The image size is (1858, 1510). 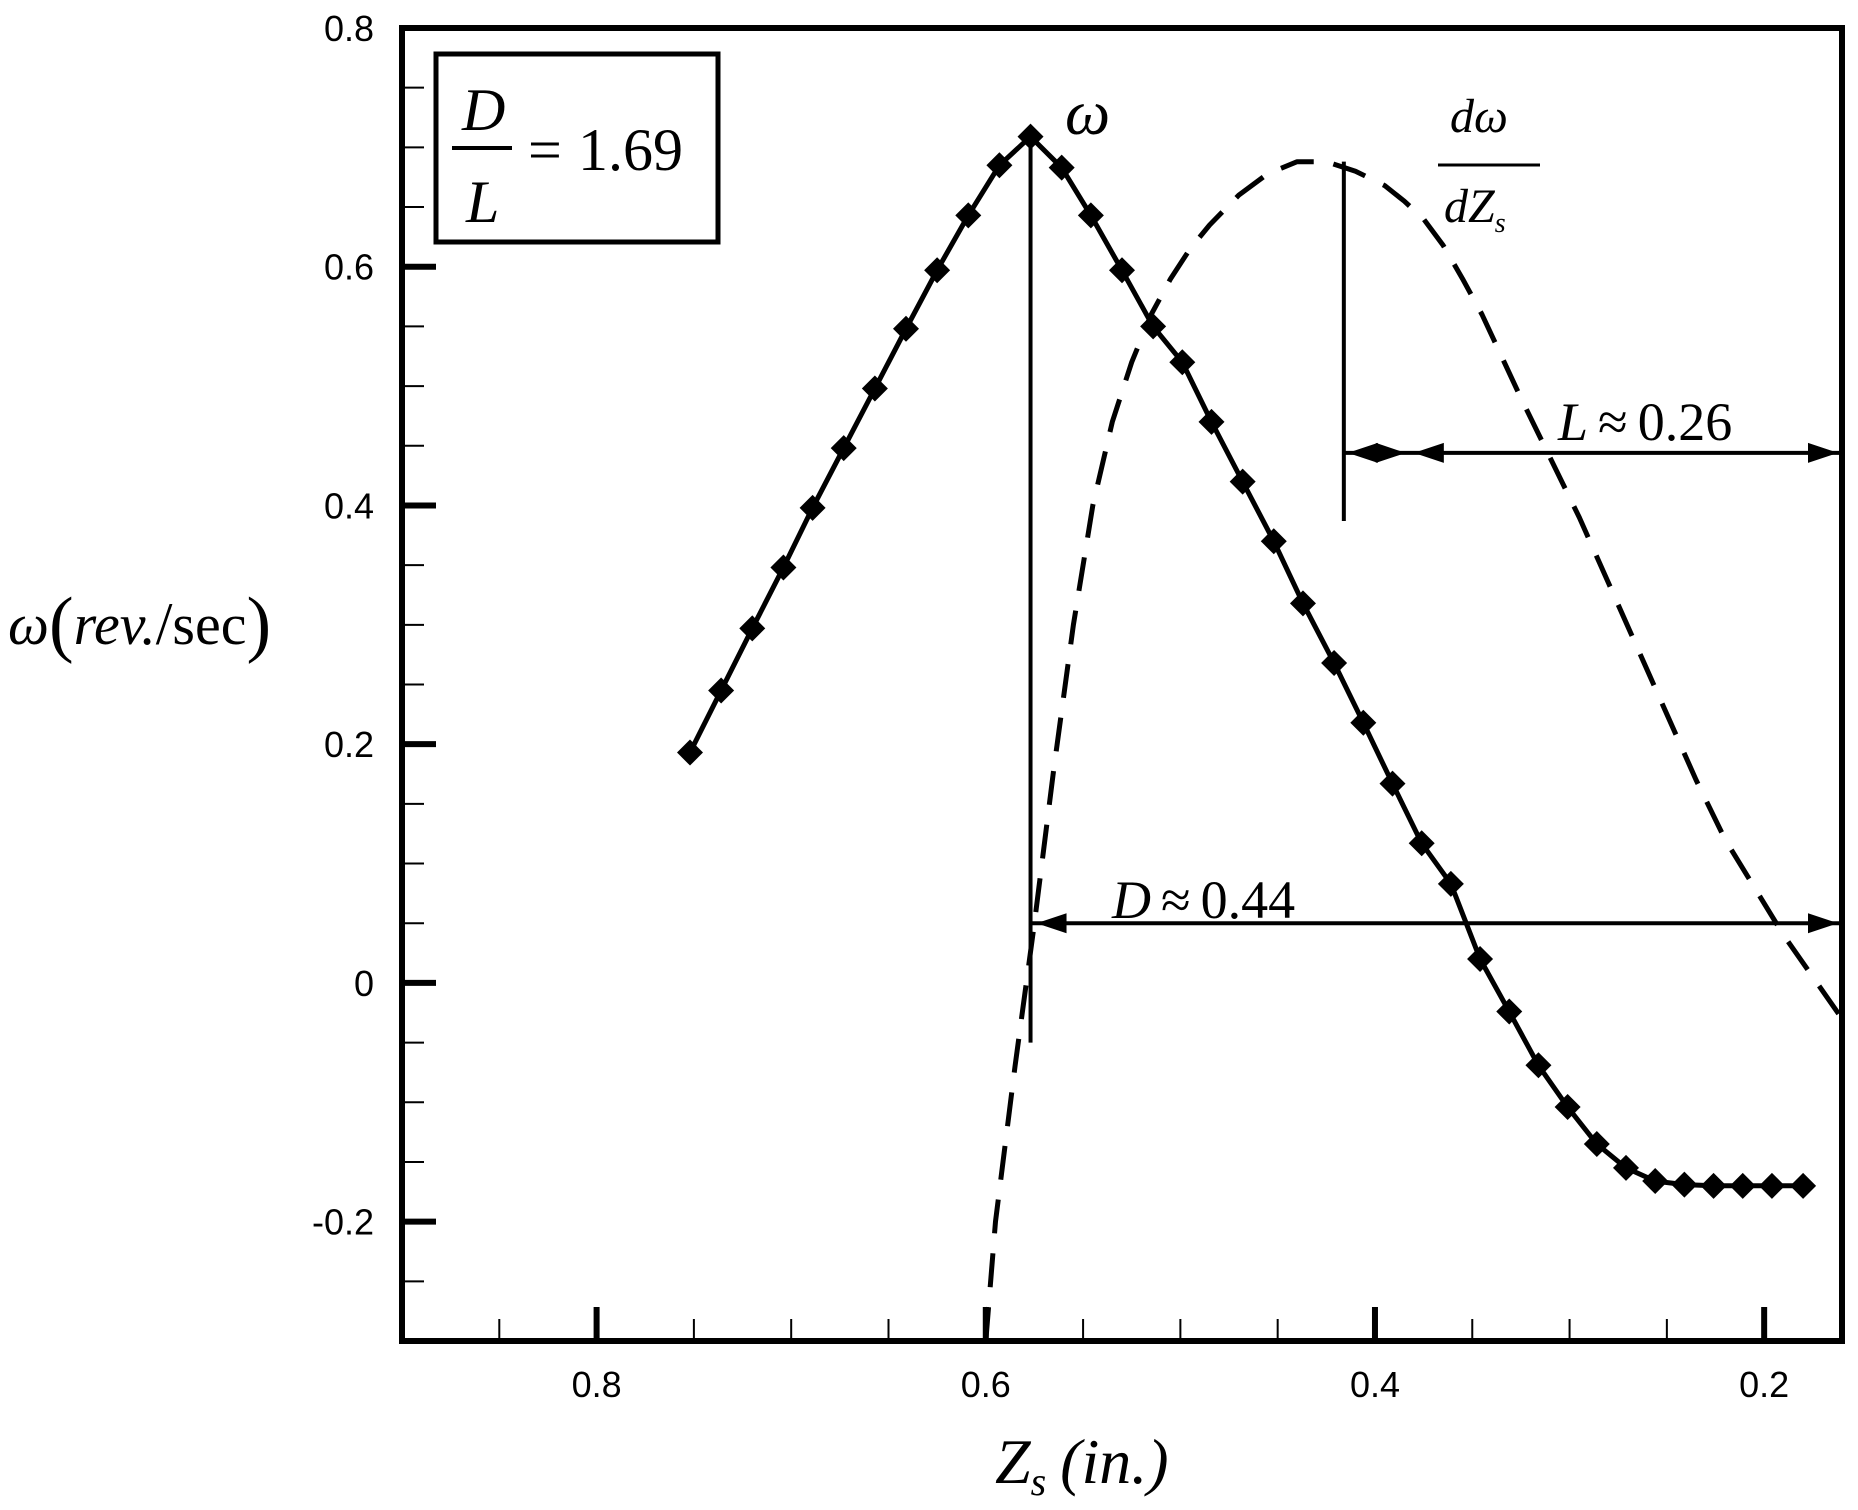 I want to click on y-axis-label: ω(rev./sec), so click(x=139, y=624).